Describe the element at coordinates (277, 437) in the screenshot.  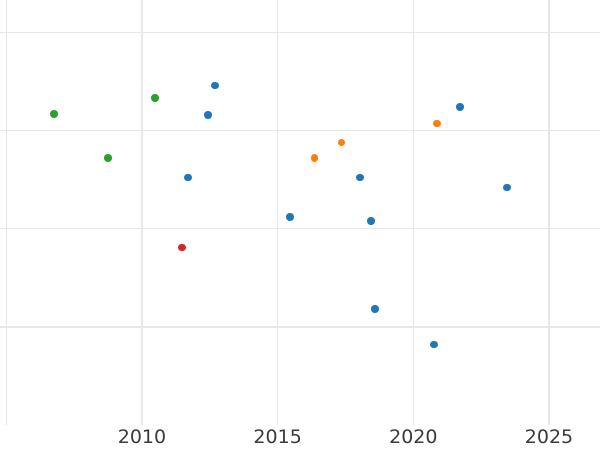
I see `x-tick-label: 2015` at that location.